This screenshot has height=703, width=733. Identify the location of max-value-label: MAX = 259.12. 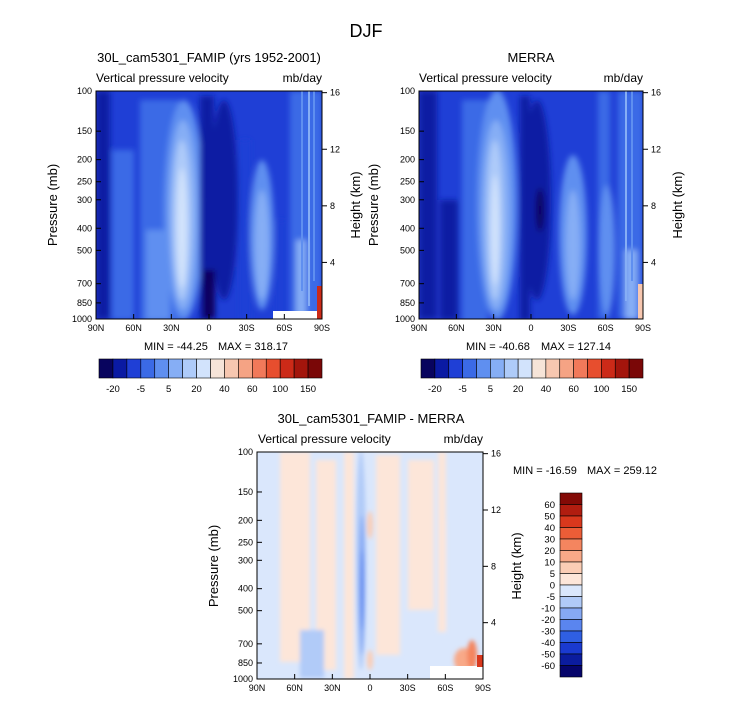
(622, 471).